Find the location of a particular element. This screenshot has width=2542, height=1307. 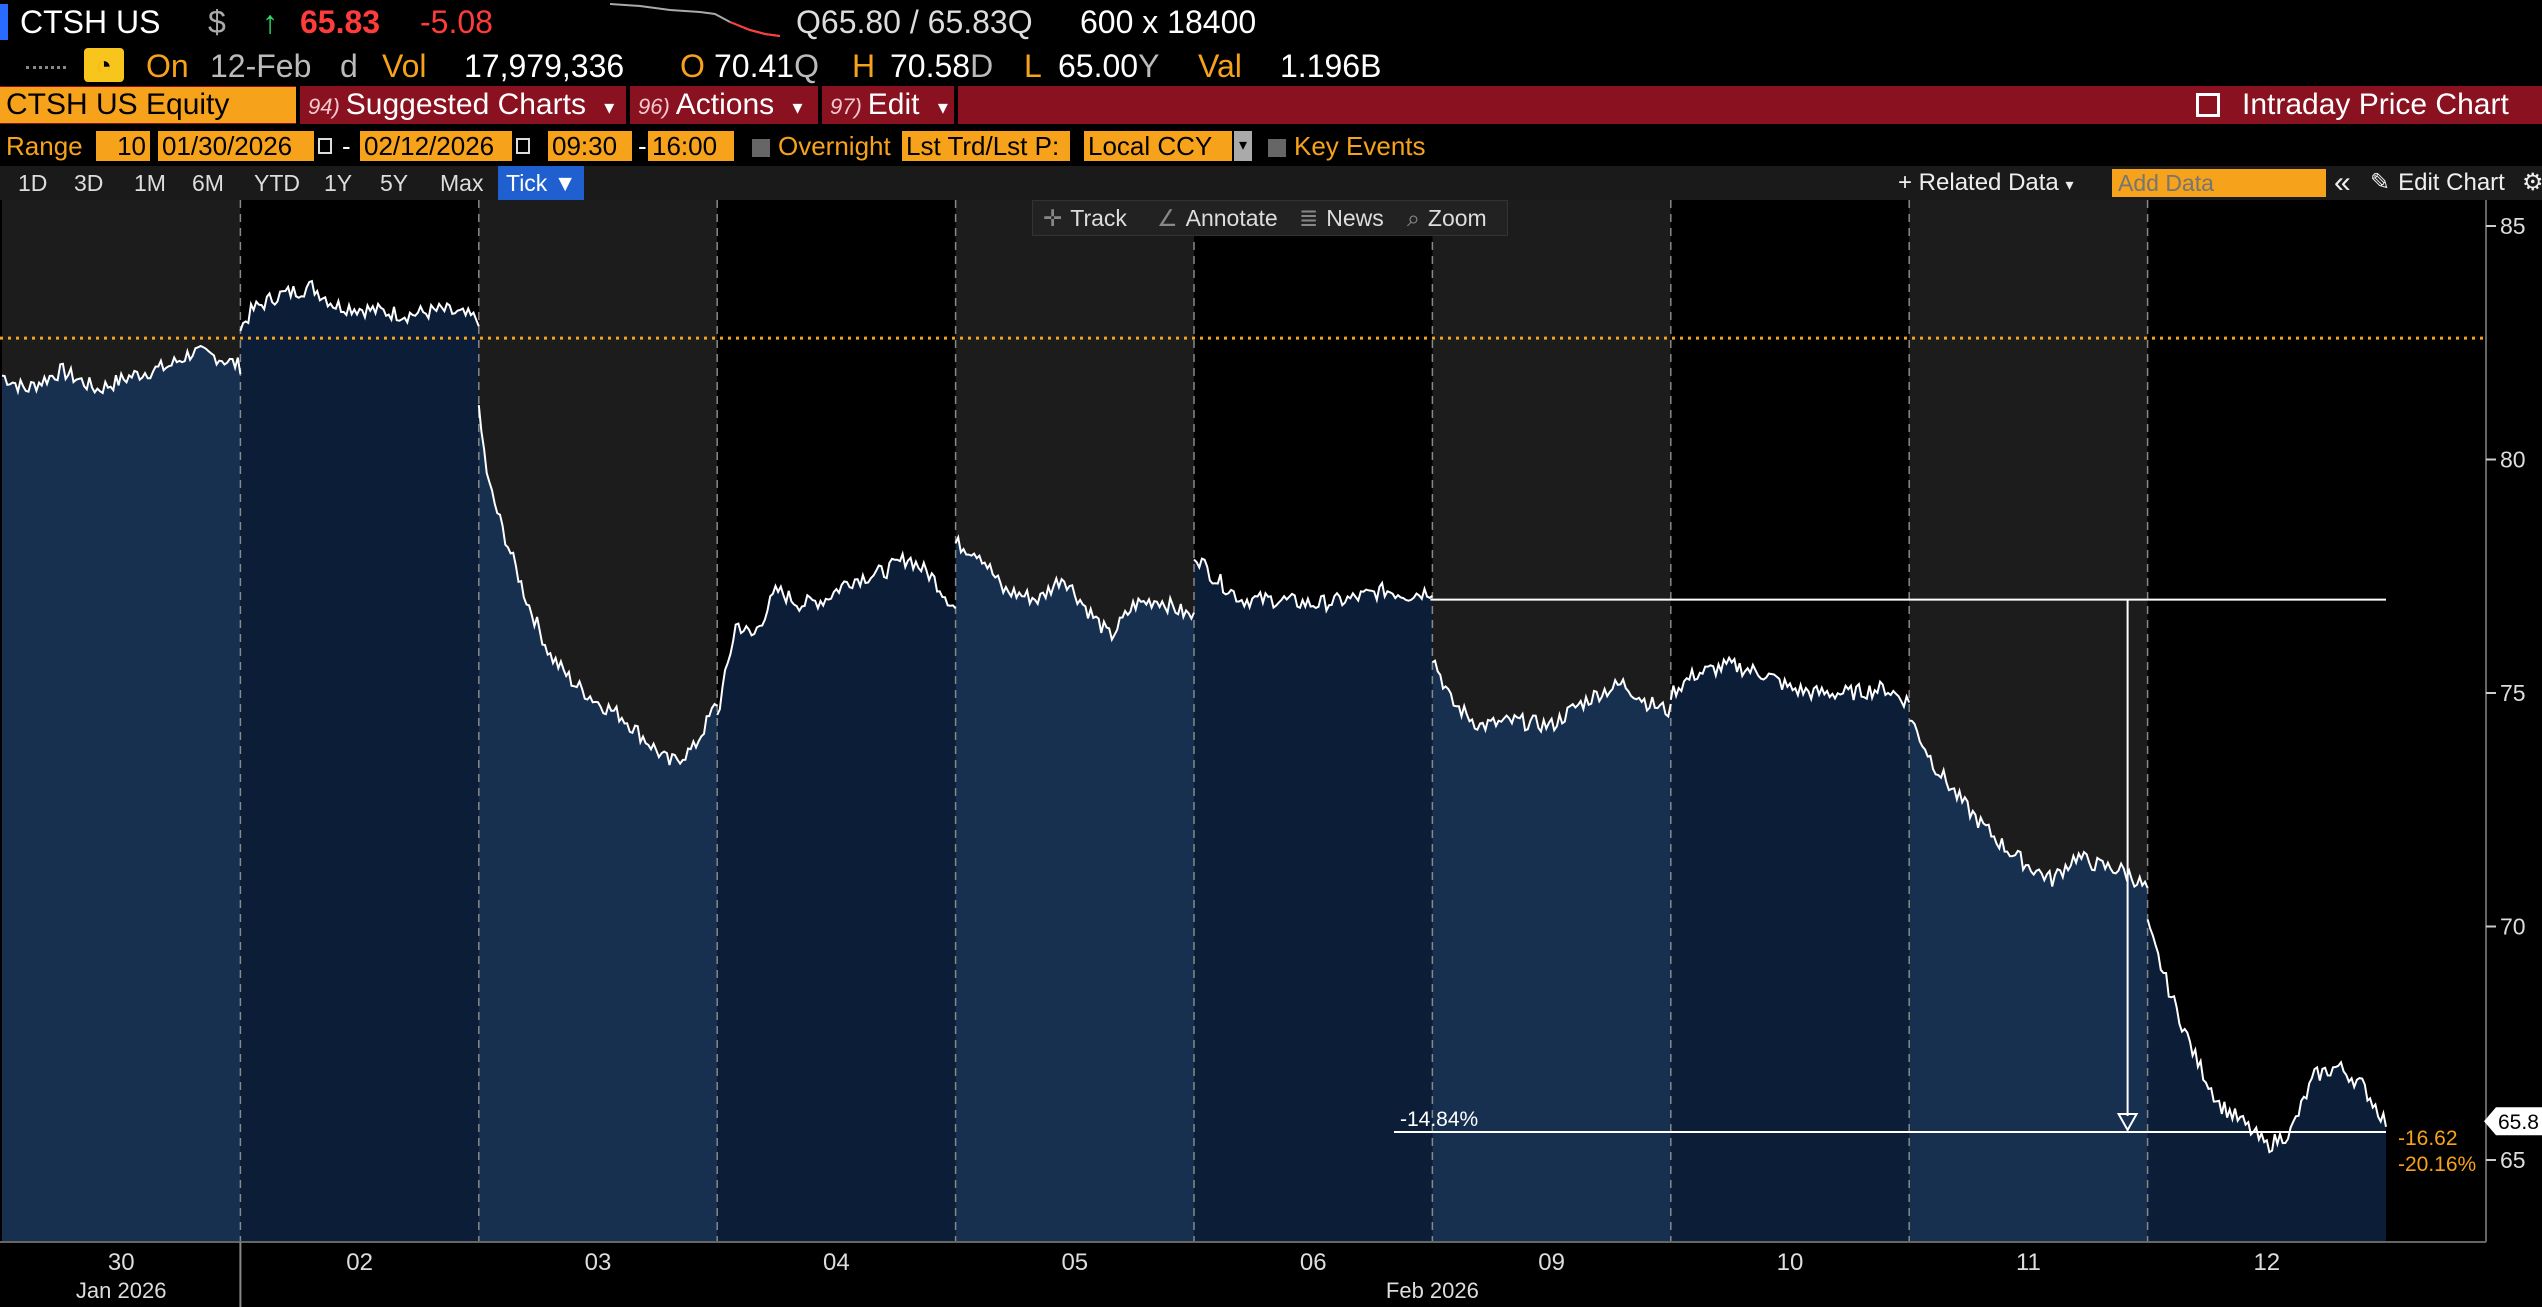

edit-number: 97) is located at coordinates (846, 106).